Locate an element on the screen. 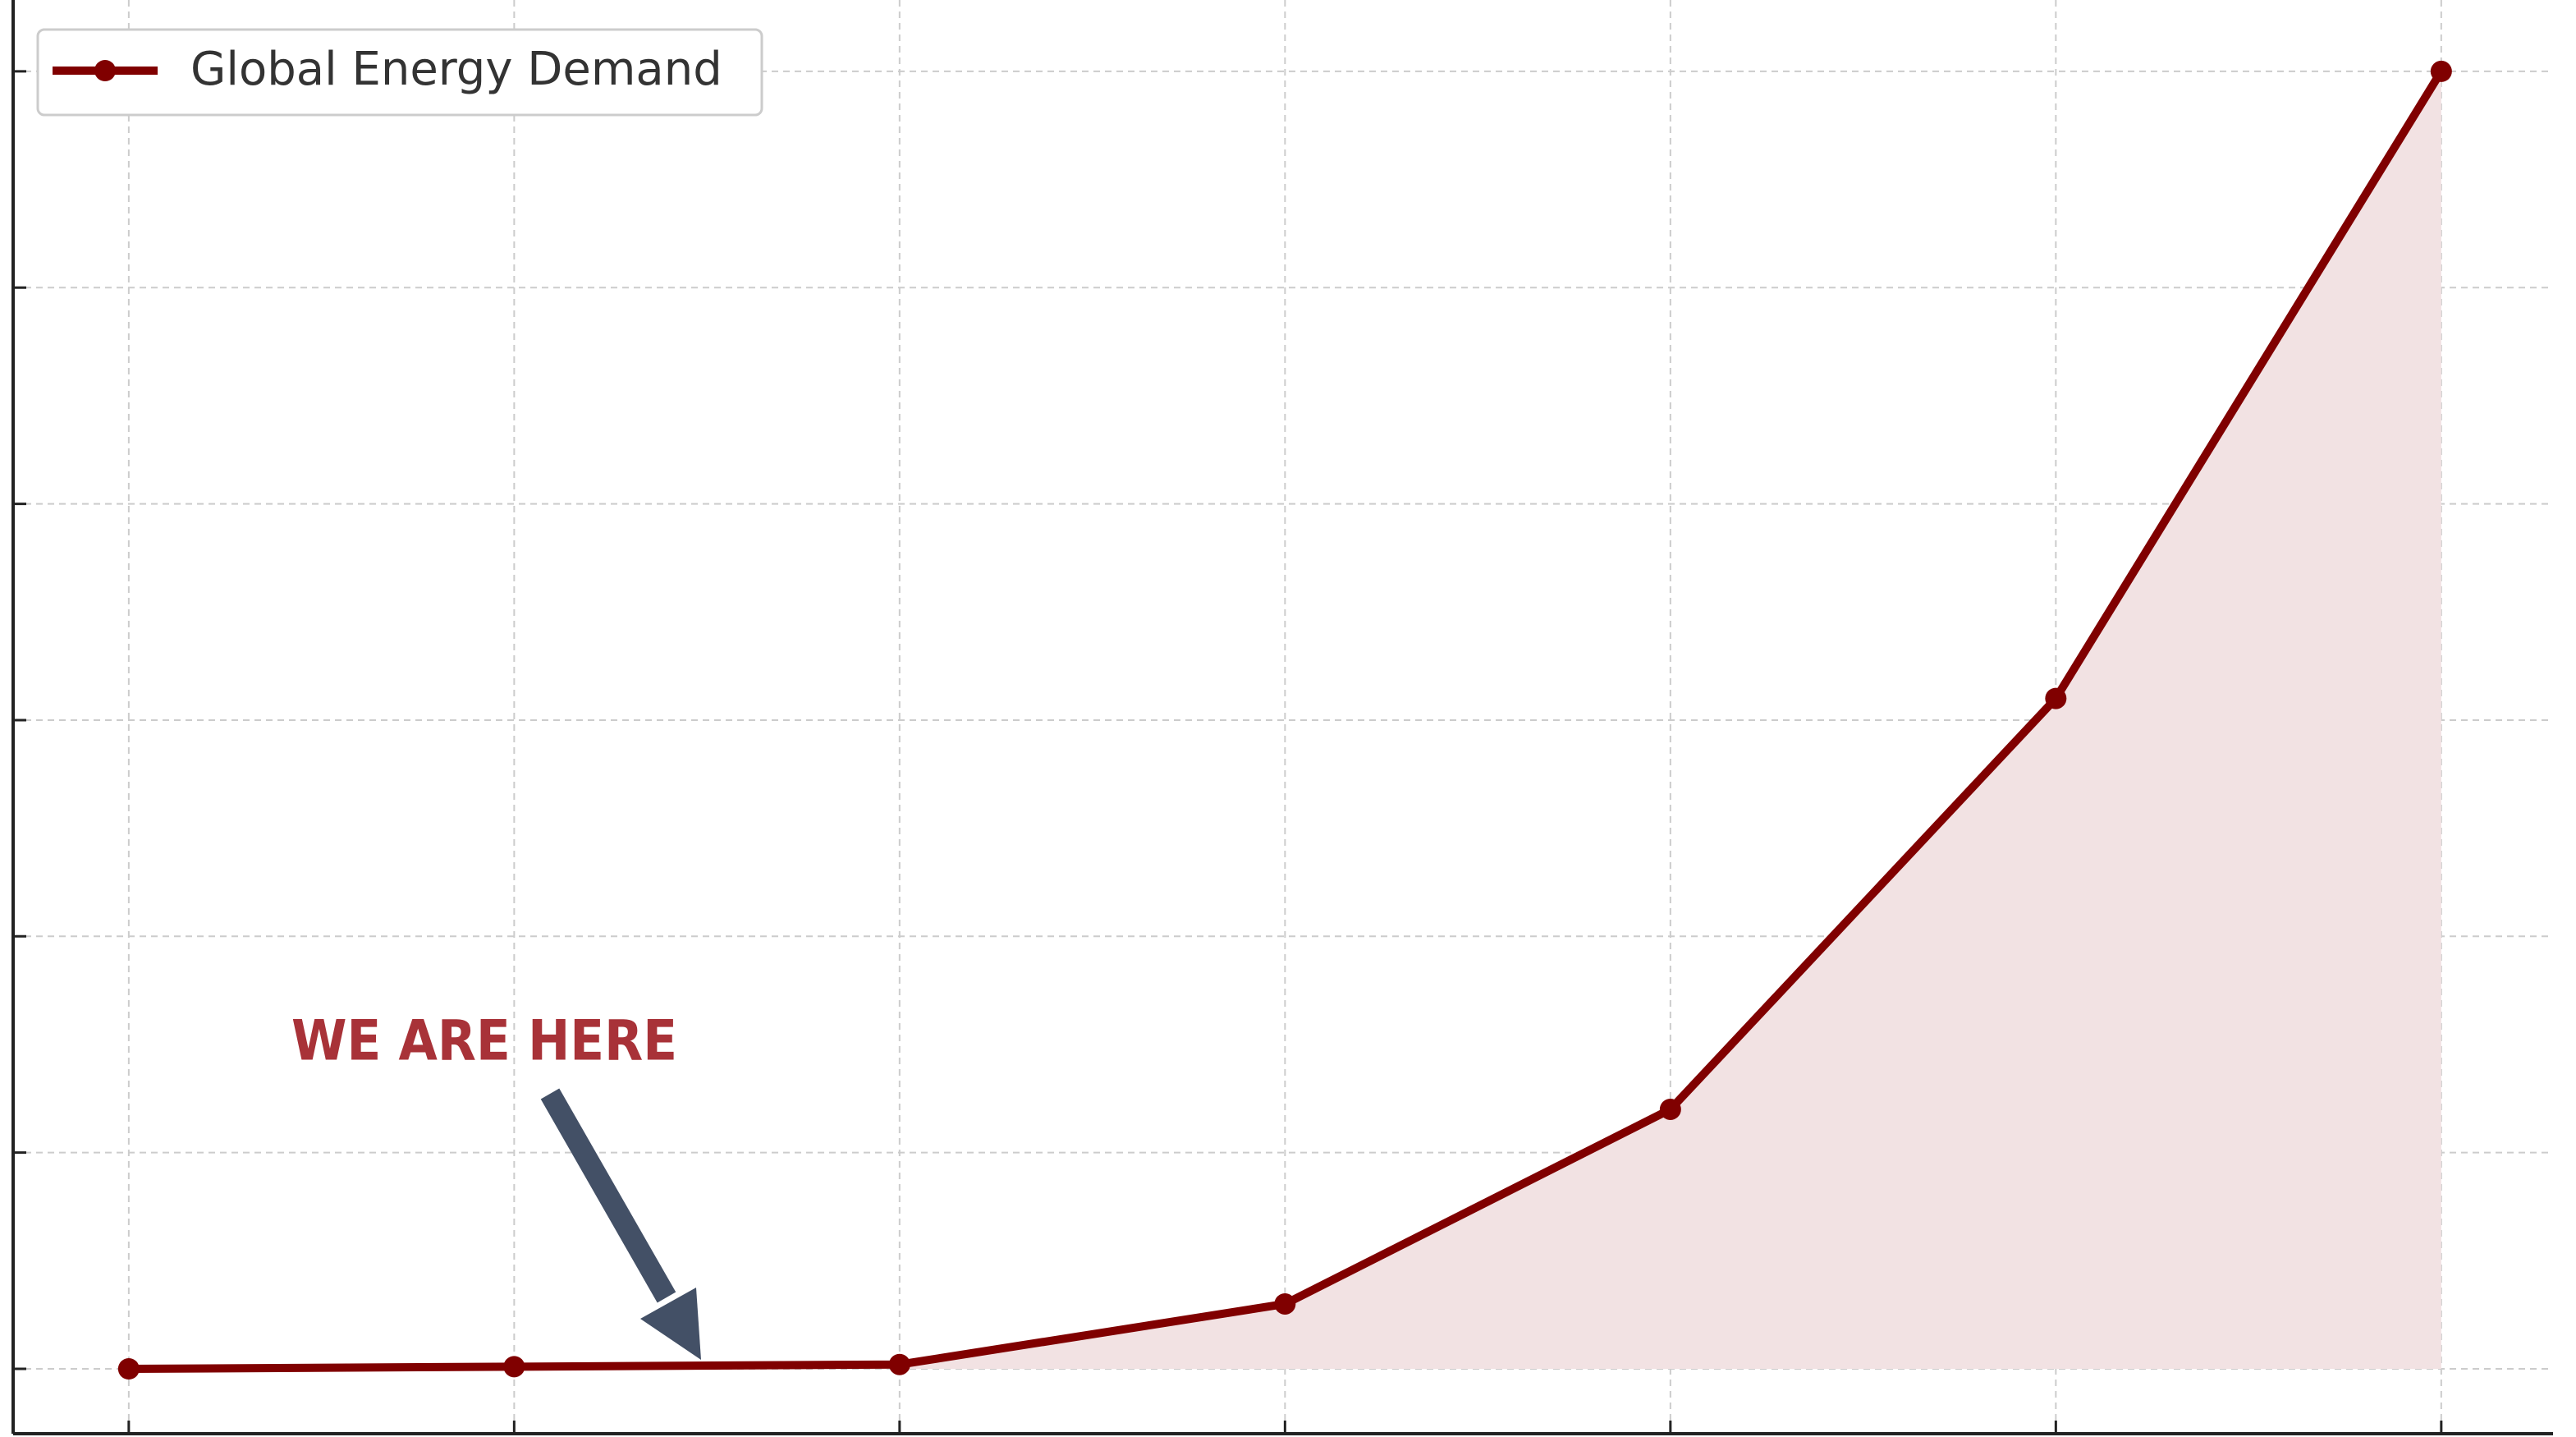 Image resolution: width=2576 pixels, height=1437 pixels. annotation-arrow is located at coordinates (620, 1224).